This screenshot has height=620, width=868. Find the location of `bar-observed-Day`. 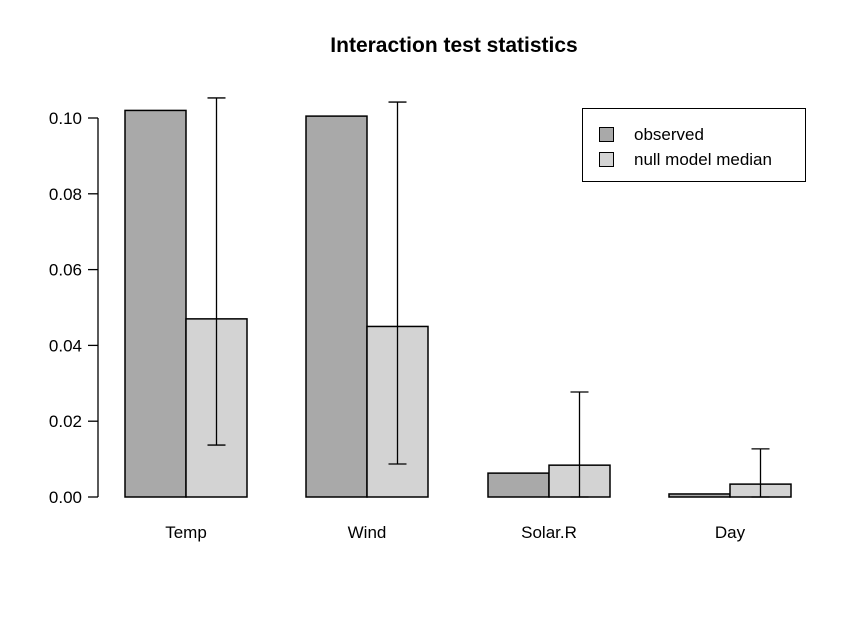

bar-observed-Day is located at coordinates (699, 495).